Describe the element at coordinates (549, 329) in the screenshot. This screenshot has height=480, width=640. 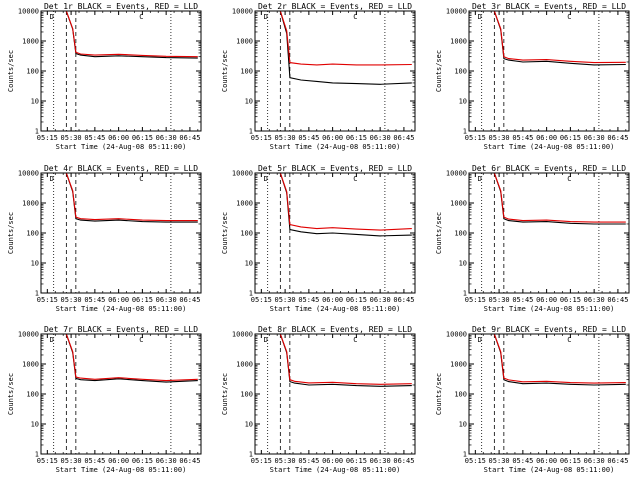
I see `panel-title: Det 9r BLACK = Events, RED = LLD` at that location.